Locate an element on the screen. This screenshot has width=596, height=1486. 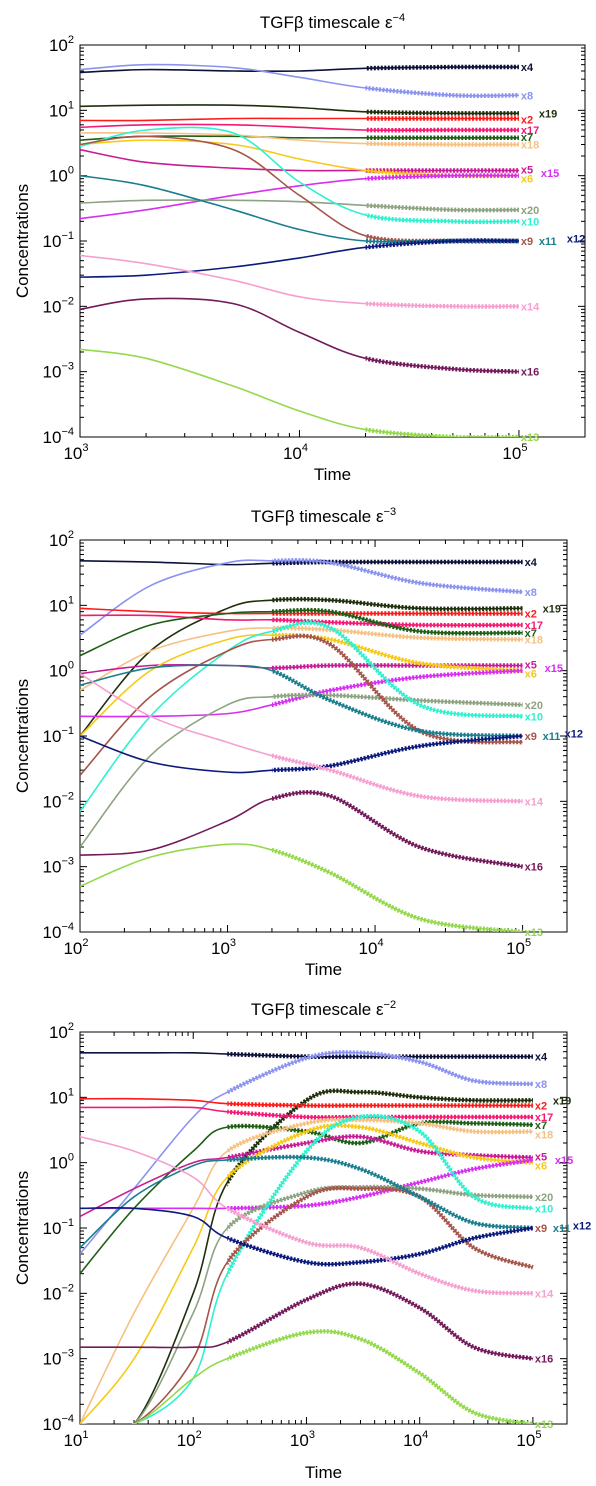
series-markers-x2 is located at coordinates (442, 118).